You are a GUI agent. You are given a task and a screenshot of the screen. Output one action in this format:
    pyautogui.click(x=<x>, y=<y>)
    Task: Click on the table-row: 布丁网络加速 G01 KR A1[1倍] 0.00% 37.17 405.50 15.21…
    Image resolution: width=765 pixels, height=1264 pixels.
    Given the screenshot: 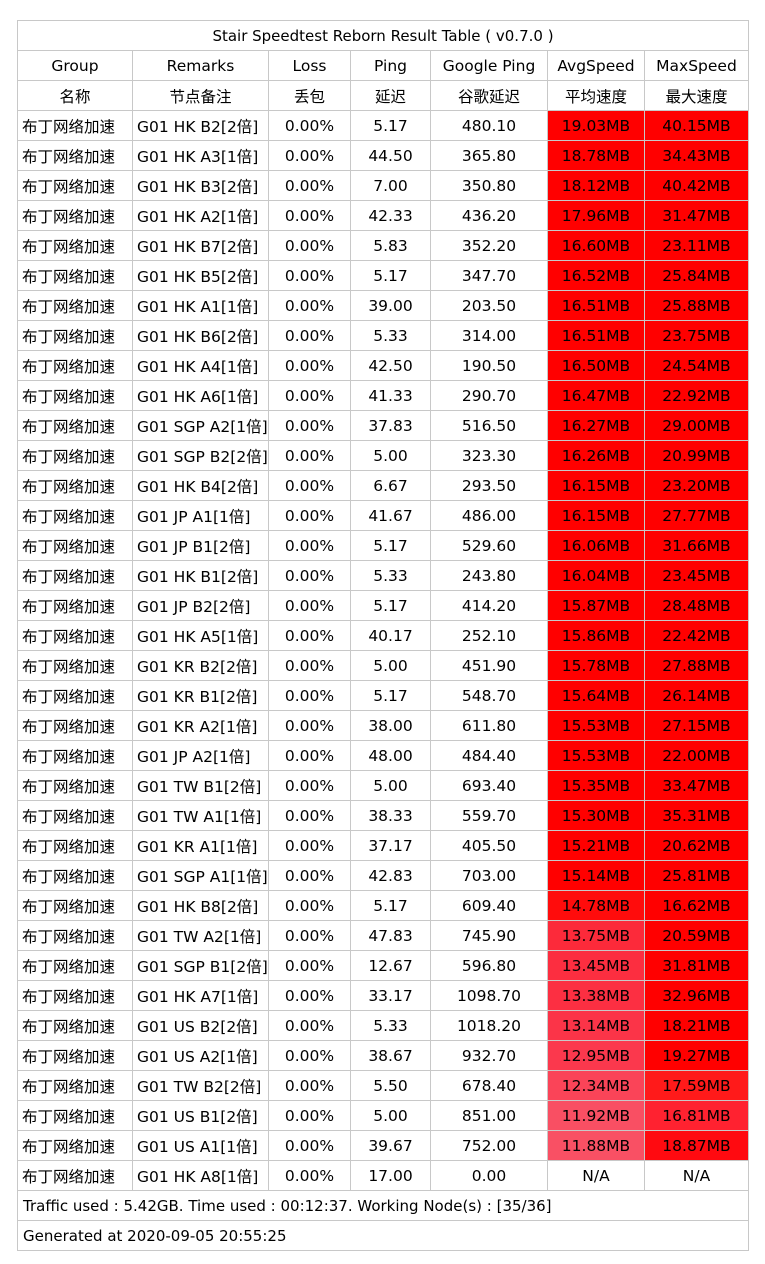 What is the action you would take?
    pyautogui.click(x=383, y=845)
    